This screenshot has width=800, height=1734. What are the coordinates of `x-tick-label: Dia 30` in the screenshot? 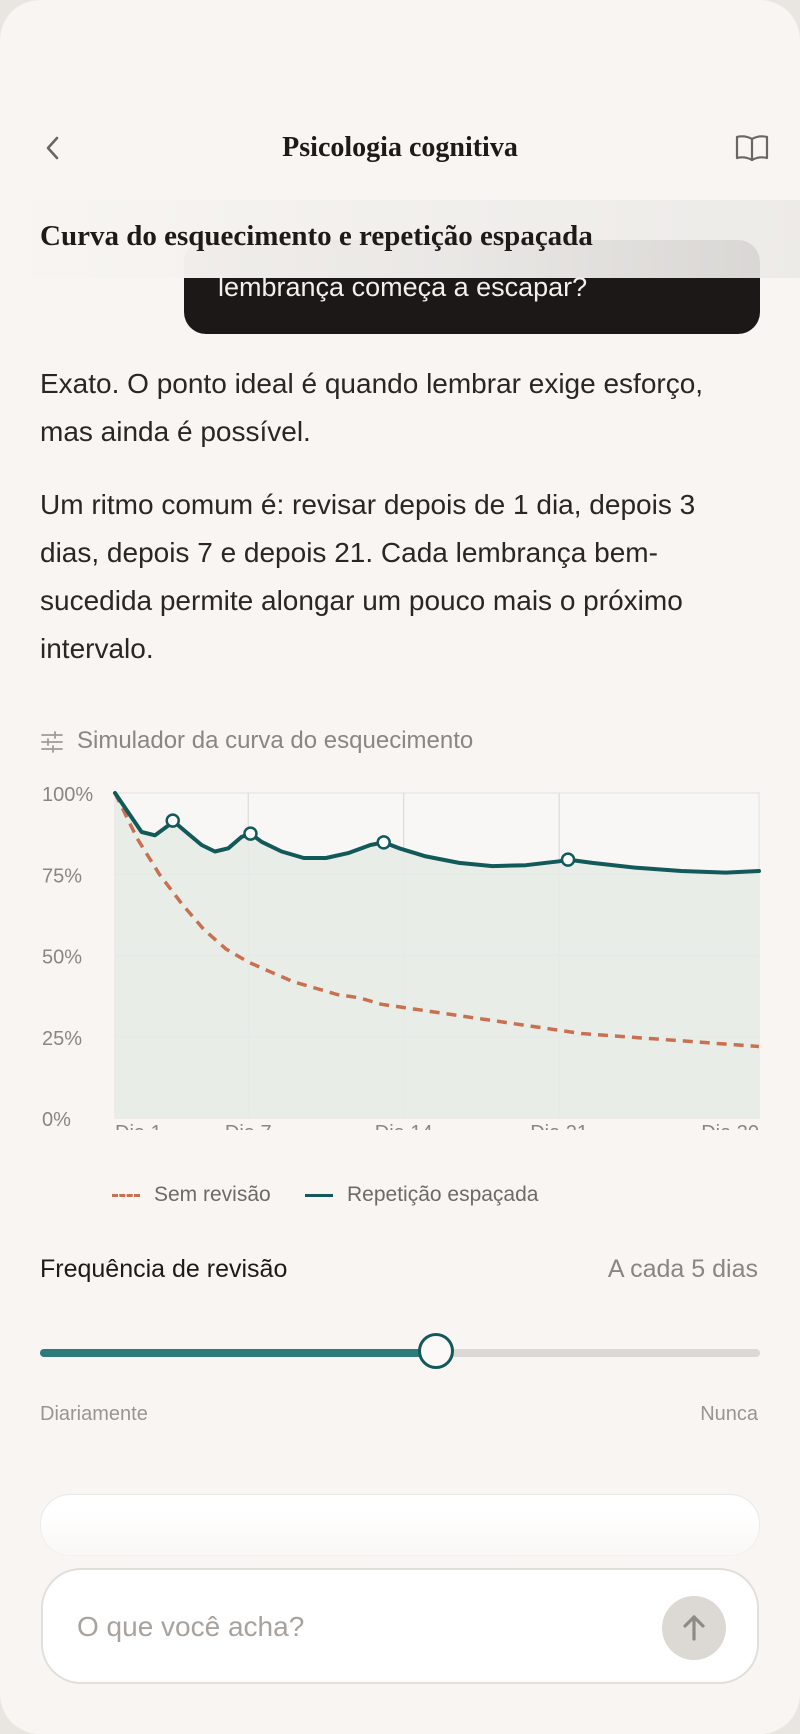 It's located at (730, 1126).